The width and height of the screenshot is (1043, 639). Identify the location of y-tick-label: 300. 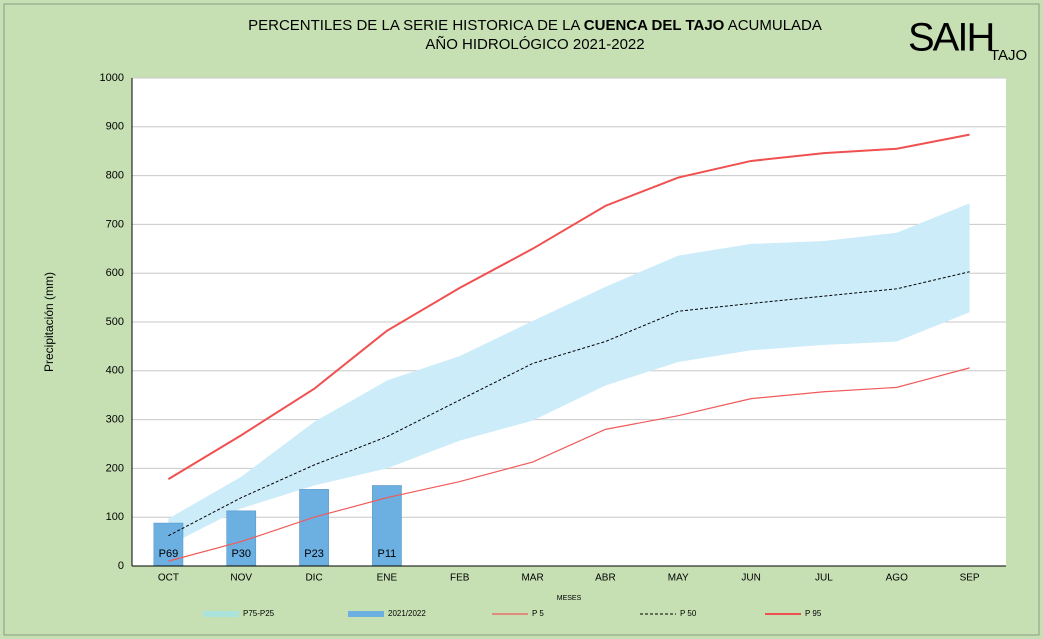
(115, 420).